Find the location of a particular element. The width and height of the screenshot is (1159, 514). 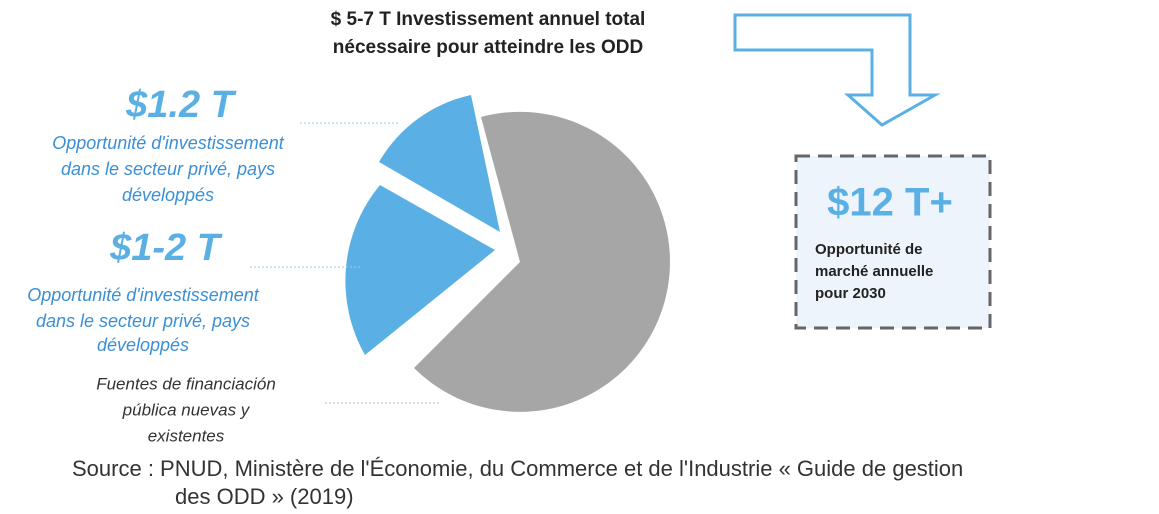

source: des ODD » (2019) is located at coordinates (264, 496).